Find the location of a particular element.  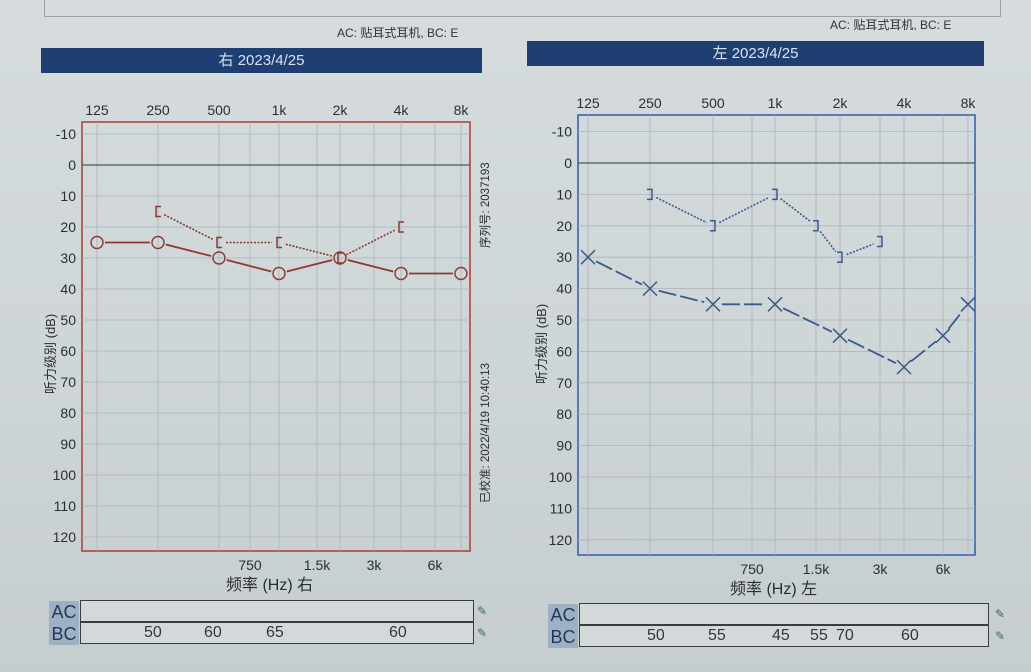

left-ear-banner: 左 2023/4/25 is located at coordinates (755, 53).